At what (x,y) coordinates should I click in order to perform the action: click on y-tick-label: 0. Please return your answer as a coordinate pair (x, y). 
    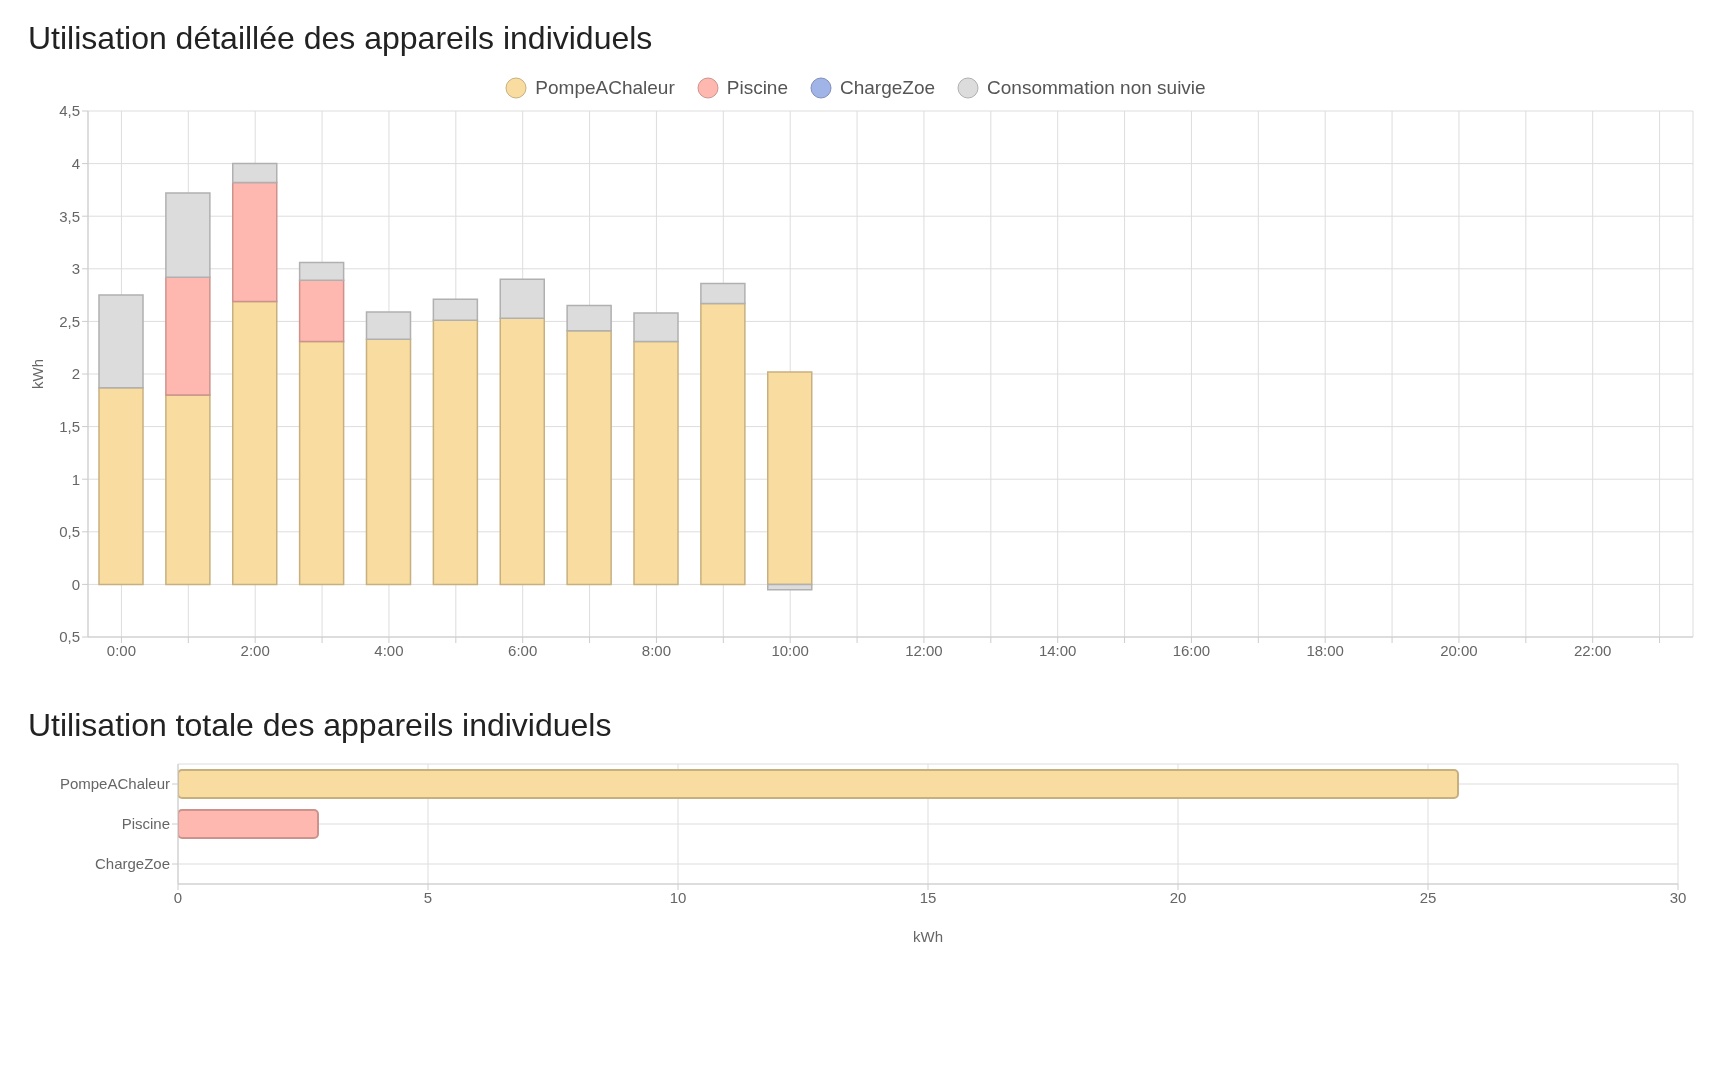
    Looking at the image, I should click on (75, 584).